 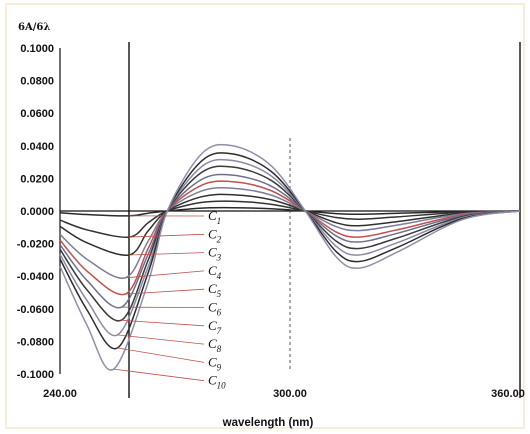 What do you see at coordinates (35, 245) in the screenshot?
I see `y-tick-label: -0.0200` at bounding box center [35, 245].